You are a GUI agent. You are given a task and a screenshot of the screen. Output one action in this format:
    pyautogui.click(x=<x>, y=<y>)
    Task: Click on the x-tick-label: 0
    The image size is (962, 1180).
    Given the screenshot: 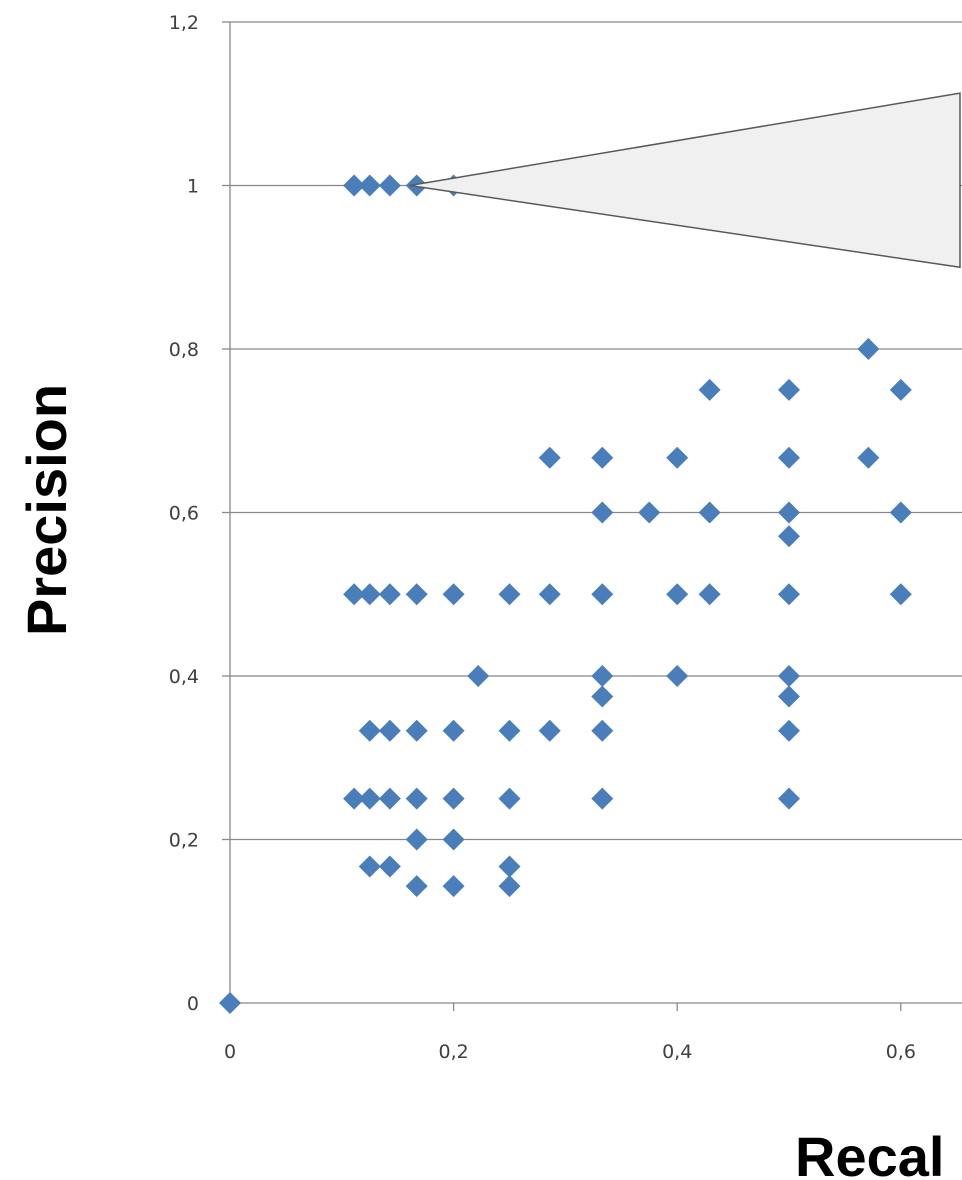 What is the action you would take?
    pyautogui.click(x=230, y=1052)
    